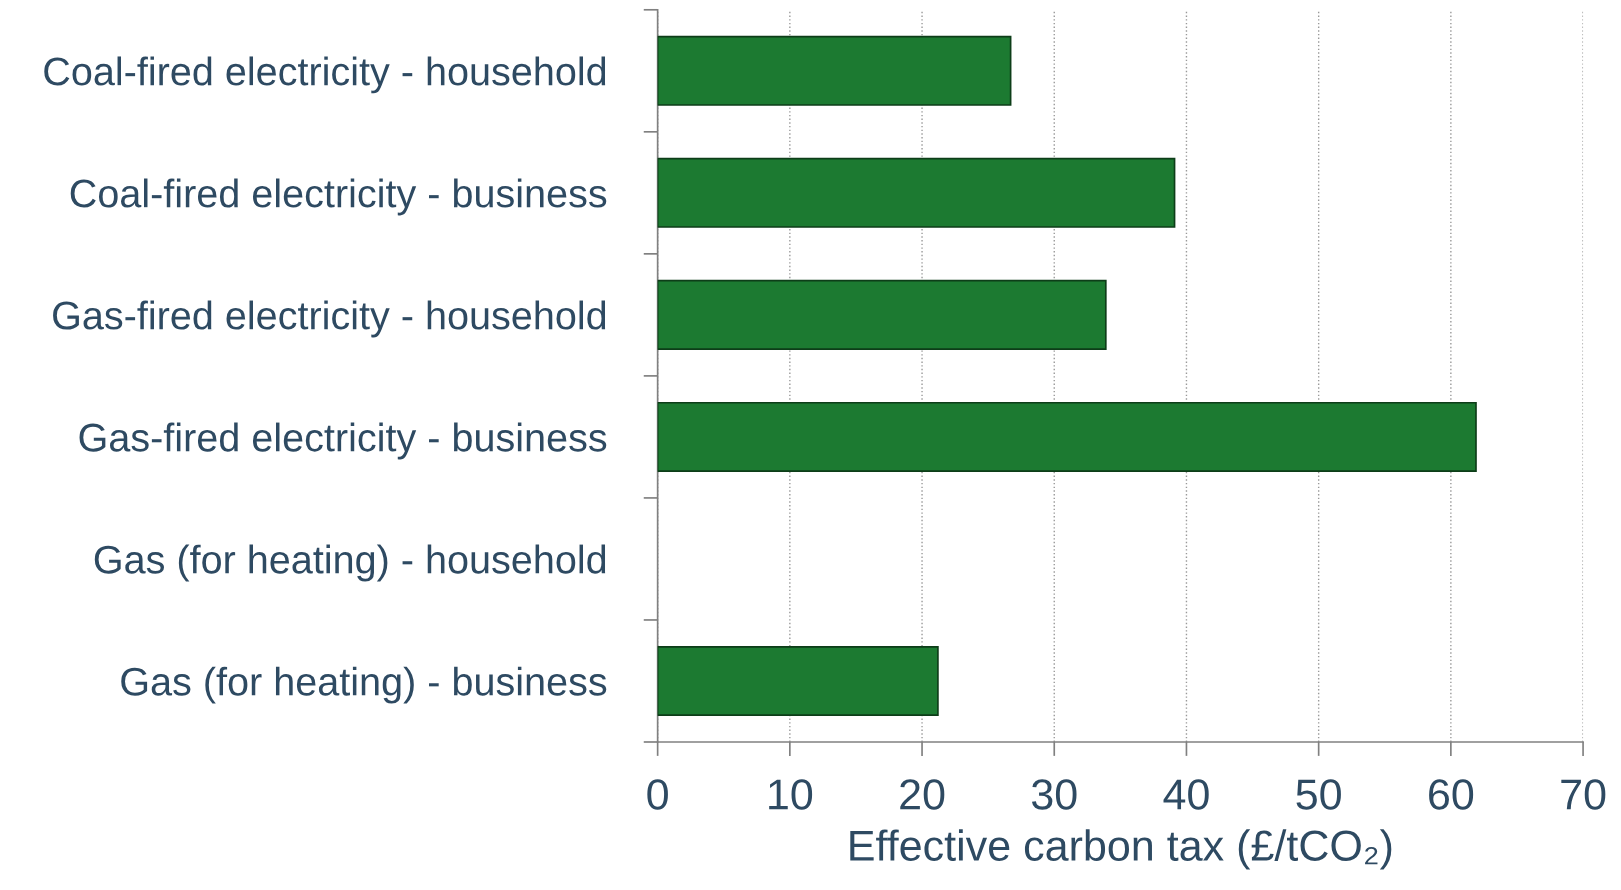  What do you see at coordinates (791, 794) in the screenshot?
I see `x-tick-label: 10` at bounding box center [791, 794].